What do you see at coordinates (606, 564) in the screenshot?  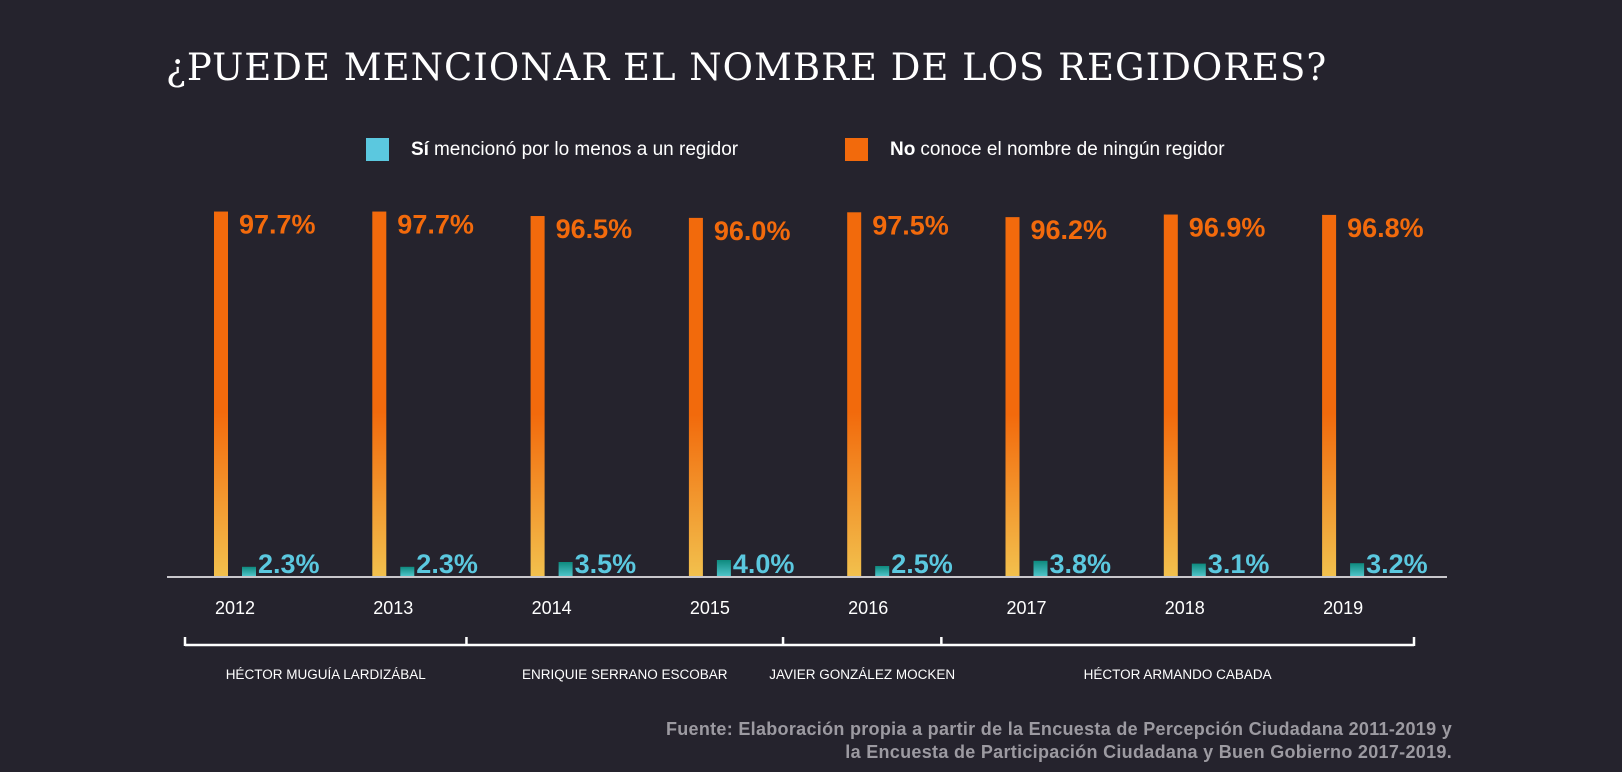 I see `data-label-si-2014: 3.5%` at bounding box center [606, 564].